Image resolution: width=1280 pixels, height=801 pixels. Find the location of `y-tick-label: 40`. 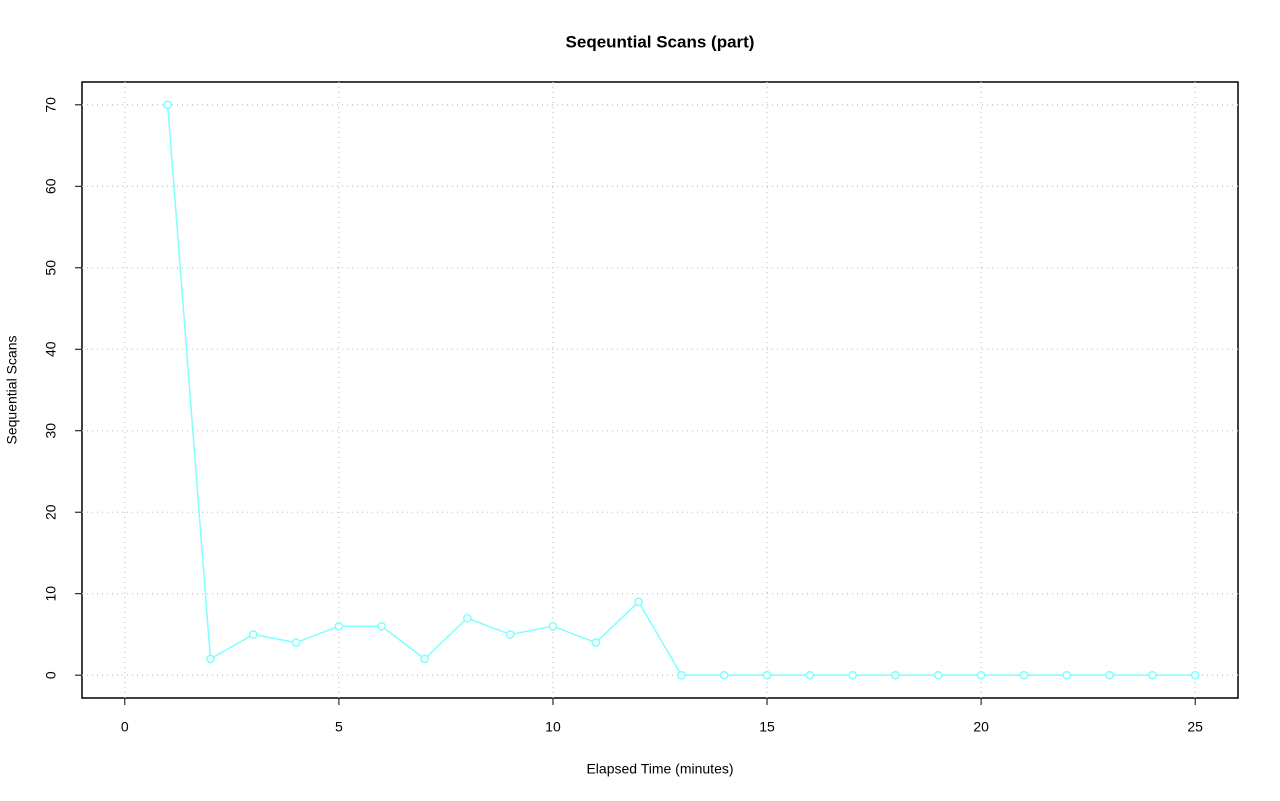

y-tick-label: 40 is located at coordinates (51, 349).